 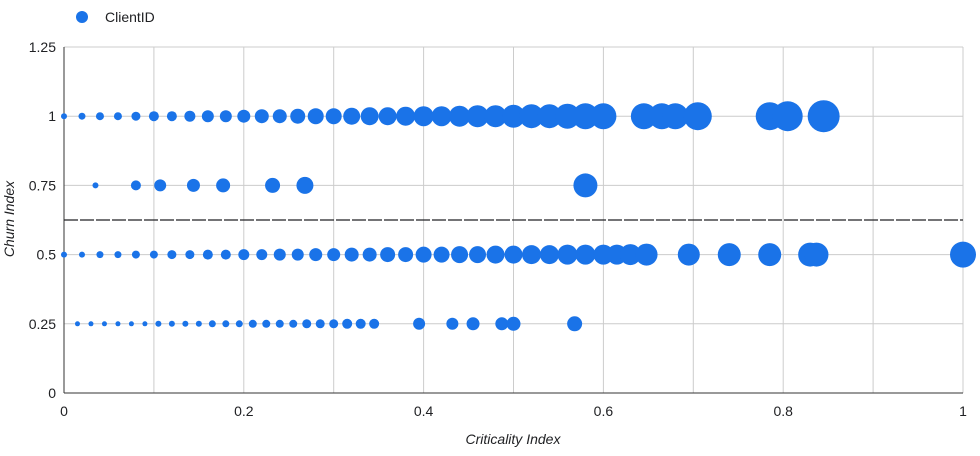 What do you see at coordinates (514, 439) in the screenshot?
I see `x-axis-title: Criticality Index` at bounding box center [514, 439].